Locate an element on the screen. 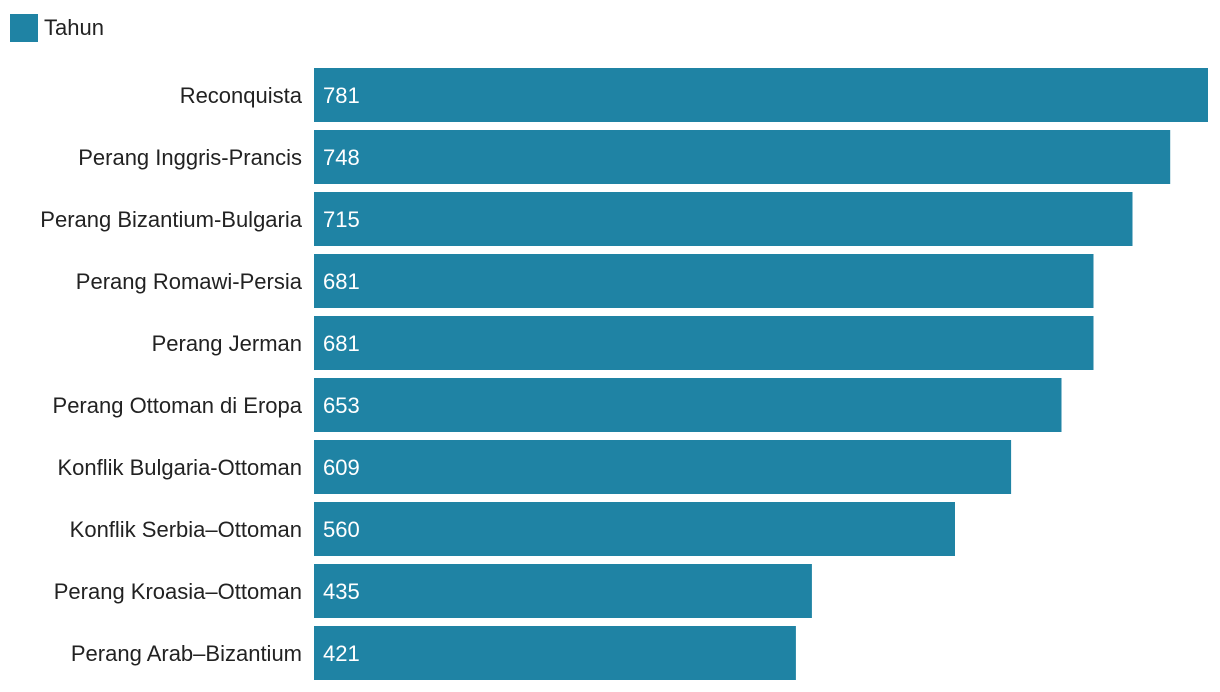 This screenshot has width=1220, height=692. value-label-2: 748 is located at coordinates (341, 157).